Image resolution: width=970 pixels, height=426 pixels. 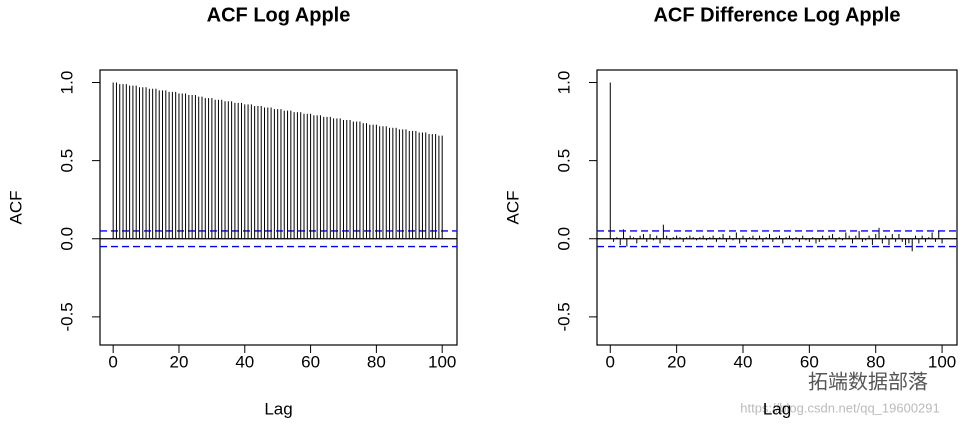 What do you see at coordinates (279, 15) in the screenshot?
I see `chart-title: ACF Log Apple` at bounding box center [279, 15].